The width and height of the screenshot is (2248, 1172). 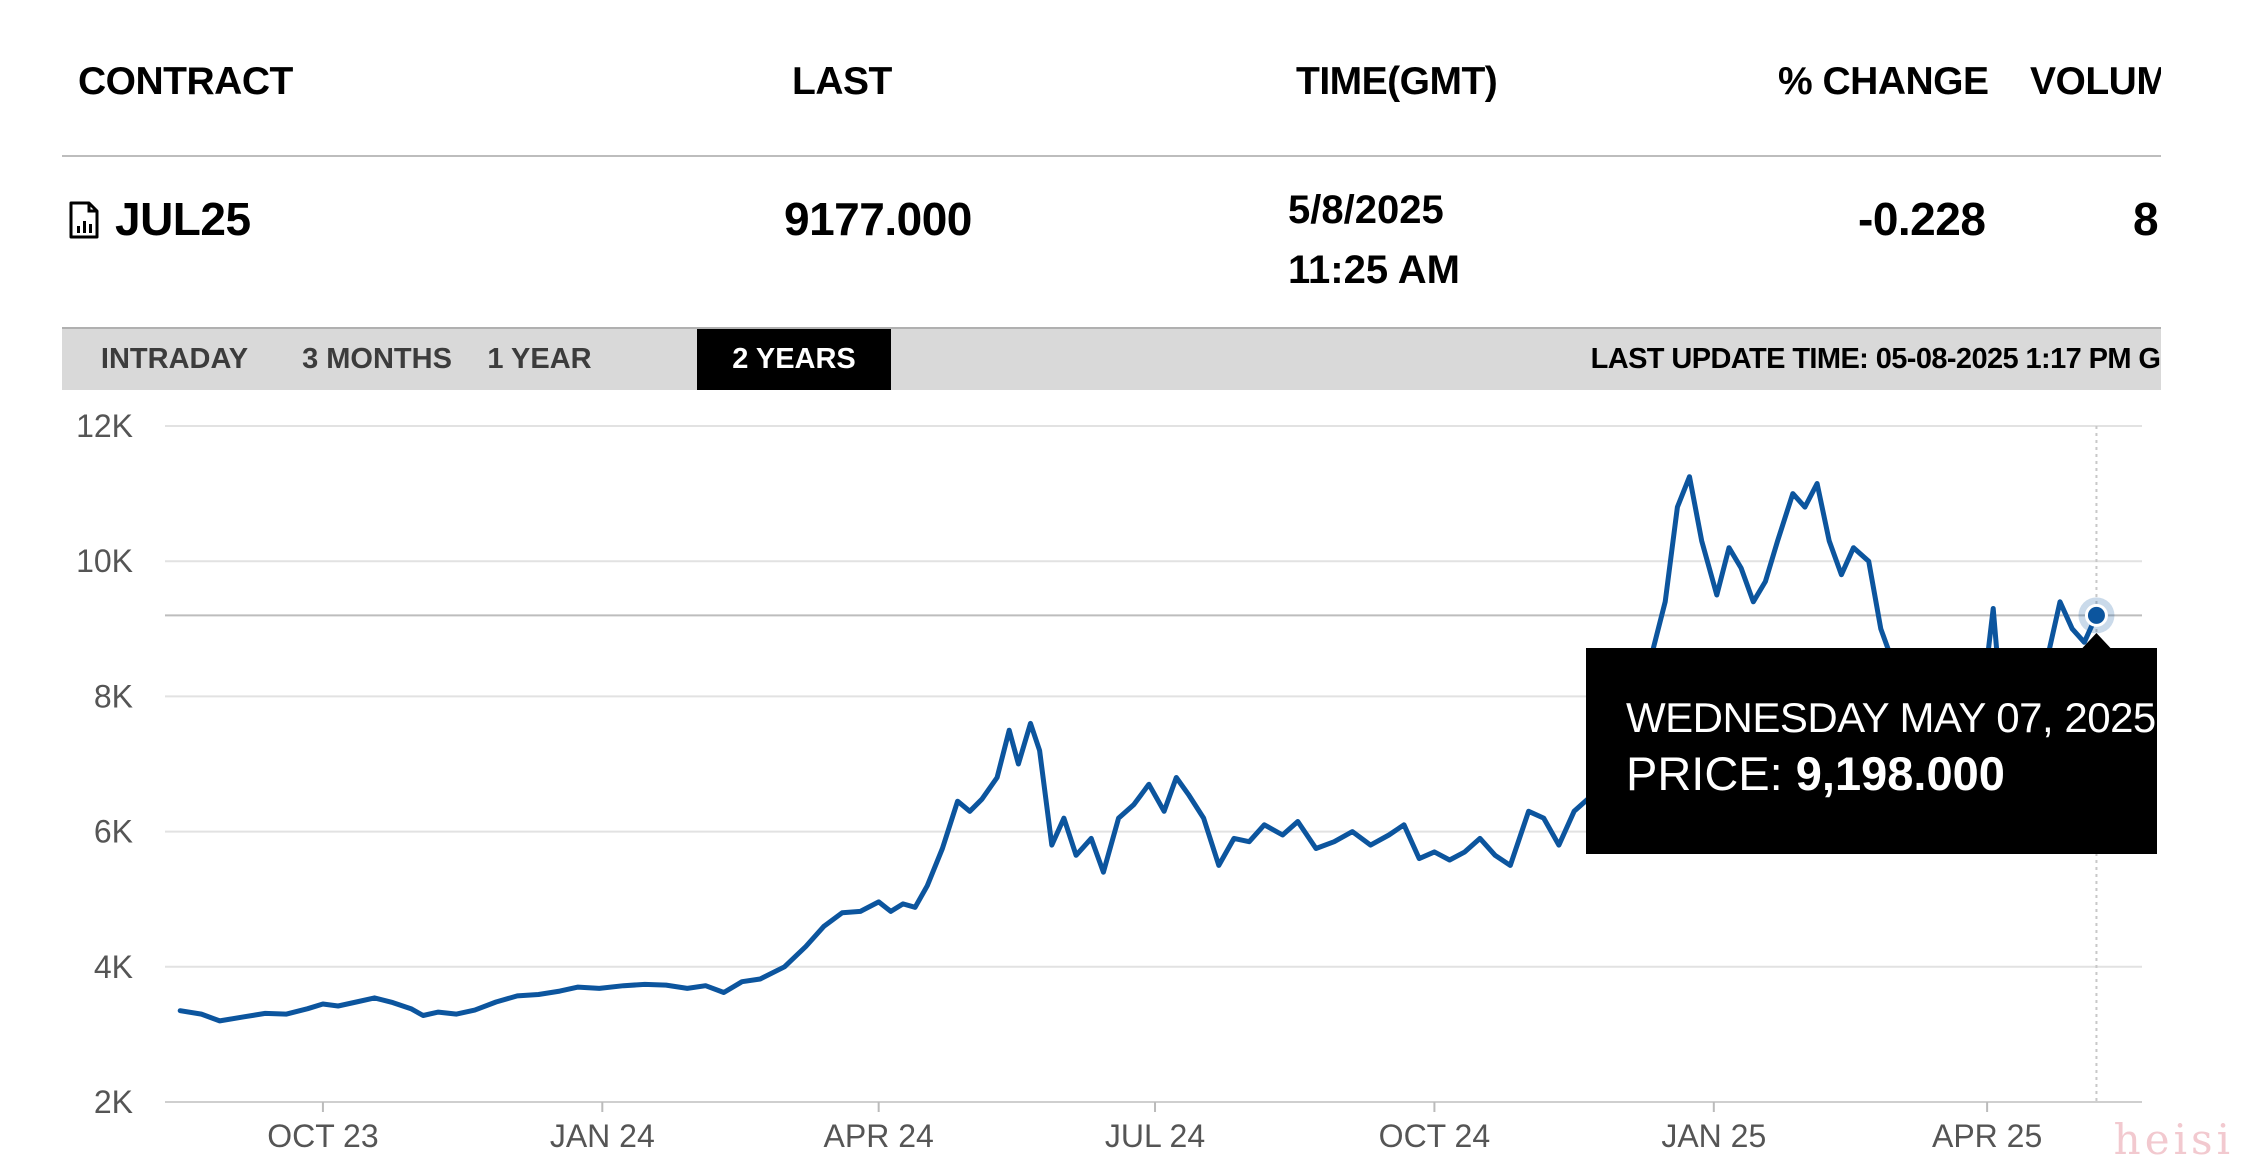 What do you see at coordinates (539, 359) in the screenshot?
I see `tab-1-year: 1 YEAR` at bounding box center [539, 359].